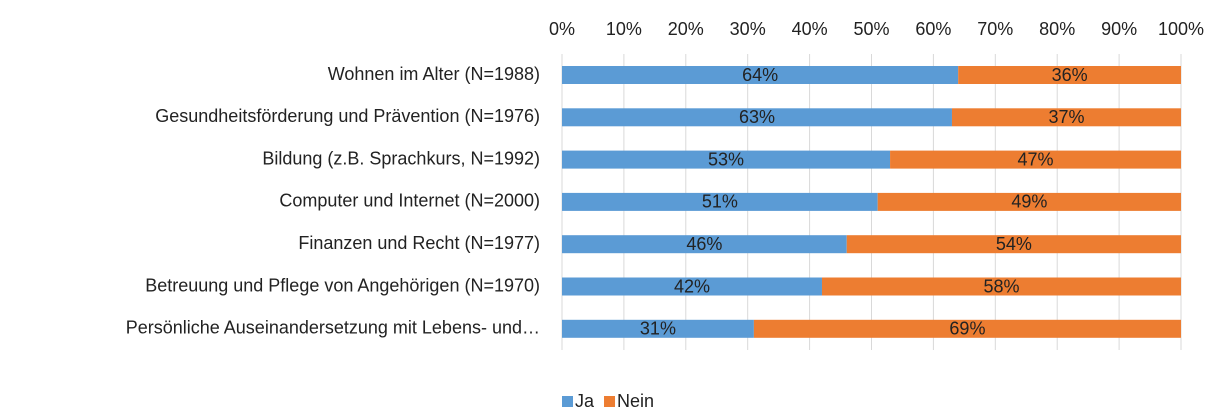 The height and width of the screenshot is (414, 1212). What do you see at coordinates (748, 29) in the screenshot?
I see `x-tick-label: 30%` at bounding box center [748, 29].